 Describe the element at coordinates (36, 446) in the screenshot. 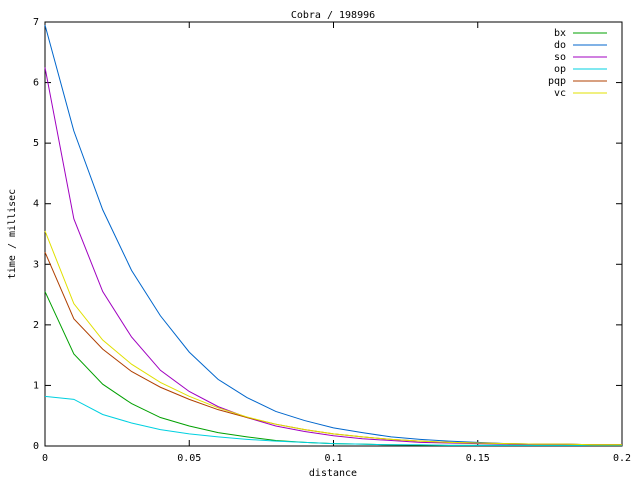

I see `y-tick-label: 0` at that location.